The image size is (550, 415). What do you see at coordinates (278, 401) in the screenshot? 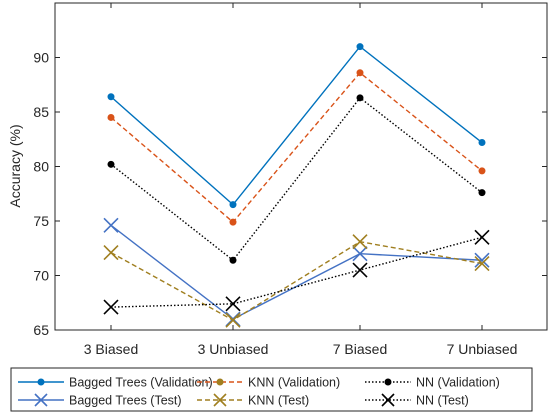
I see `legend-label: KNN (Test)` at bounding box center [278, 401].